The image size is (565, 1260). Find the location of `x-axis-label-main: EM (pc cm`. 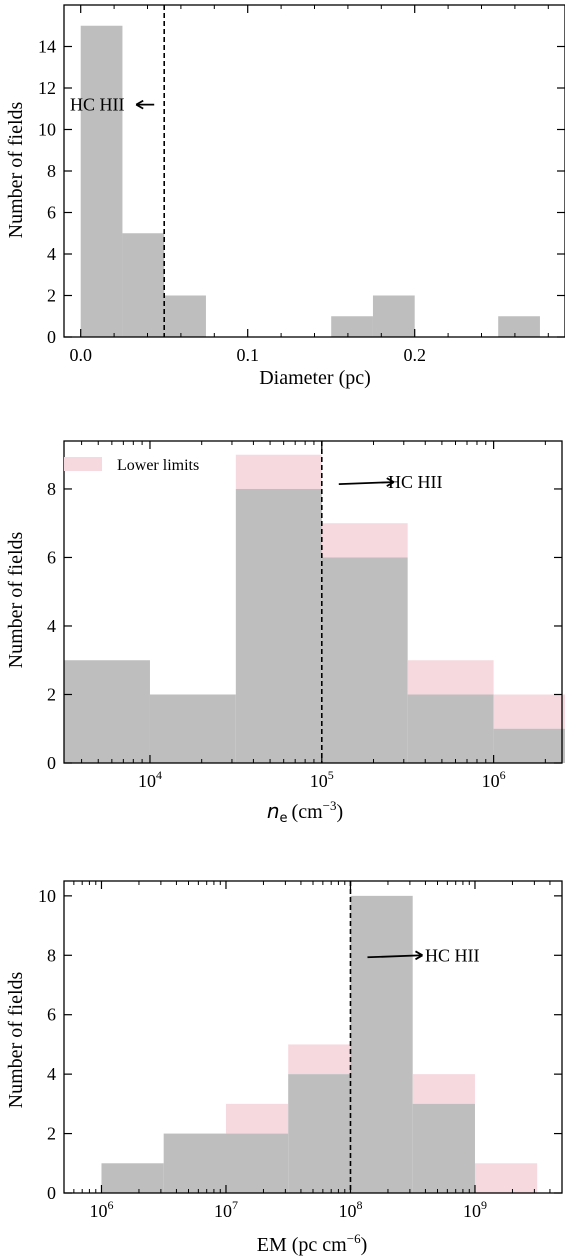

x-axis-label-main: EM (pc cm is located at coordinates (302, 1245).